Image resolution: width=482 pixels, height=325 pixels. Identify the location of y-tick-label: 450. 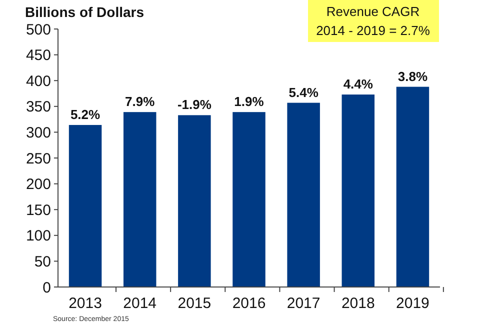
(38, 55).